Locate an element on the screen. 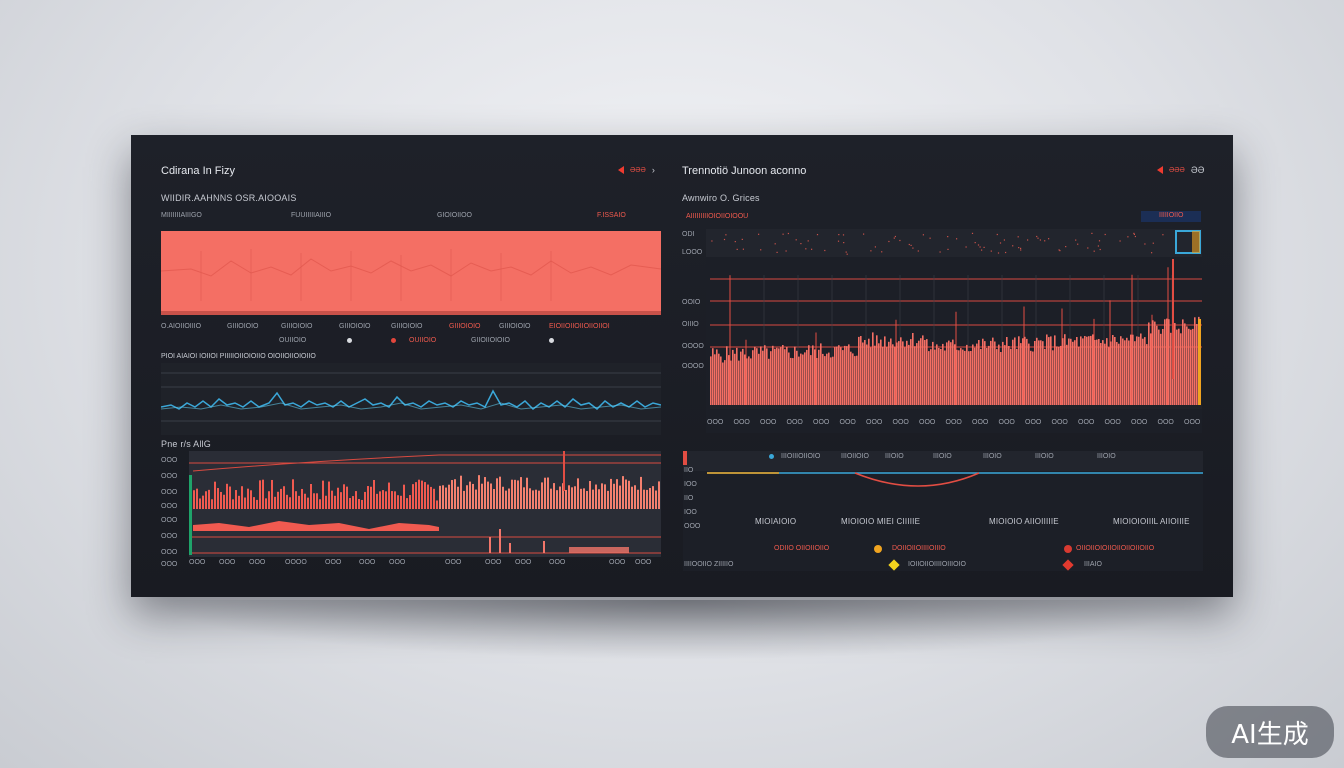  left-panel-title: Cdirana In Fizy is located at coordinates (198, 171).